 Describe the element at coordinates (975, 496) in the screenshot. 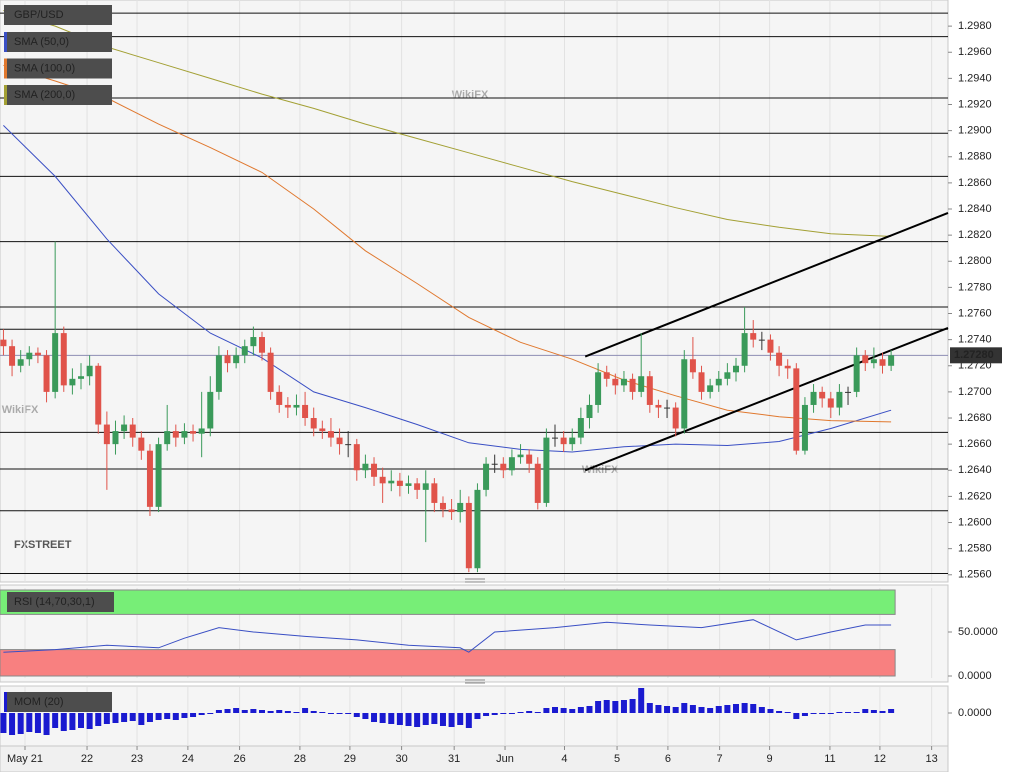

I see `y-tick-label: 1.2620` at that location.